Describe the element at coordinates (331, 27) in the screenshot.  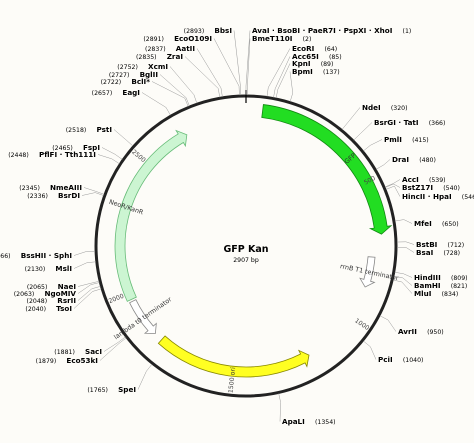
I see `site-label-avai: AvaI · BsoBI · PaeR7I · PspXI · XhoI (1)` at that location.